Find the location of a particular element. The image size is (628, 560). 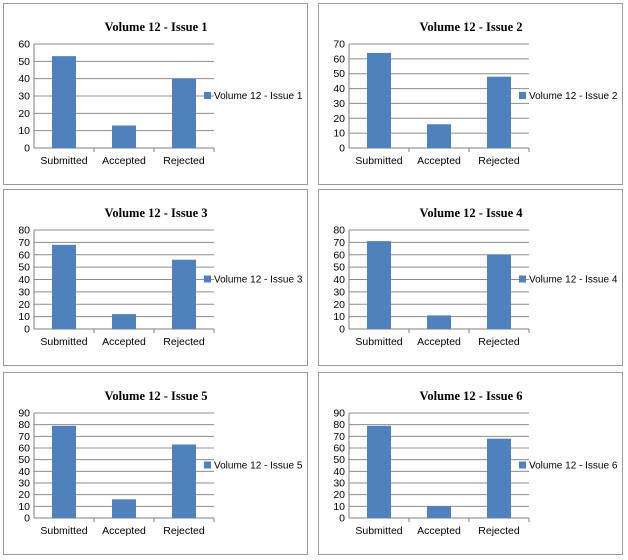

legend-label: Volume 12 - Issue 2 is located at coordinates (573, 96).